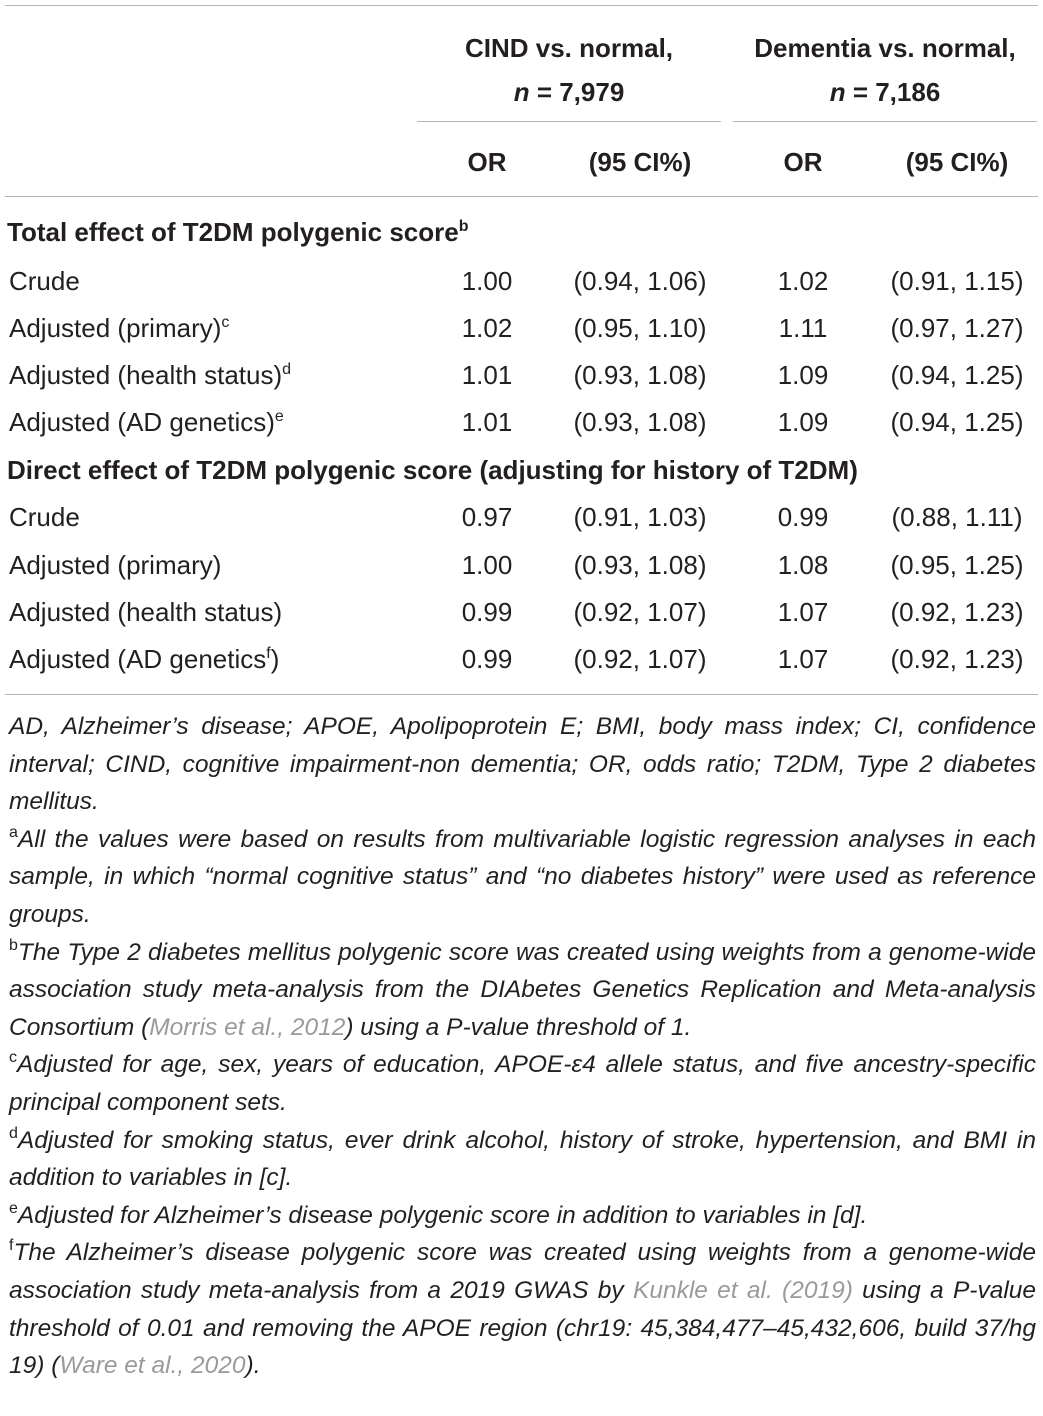  I want to click on row-label: Adjusted (primary)c, so click(119, 328).